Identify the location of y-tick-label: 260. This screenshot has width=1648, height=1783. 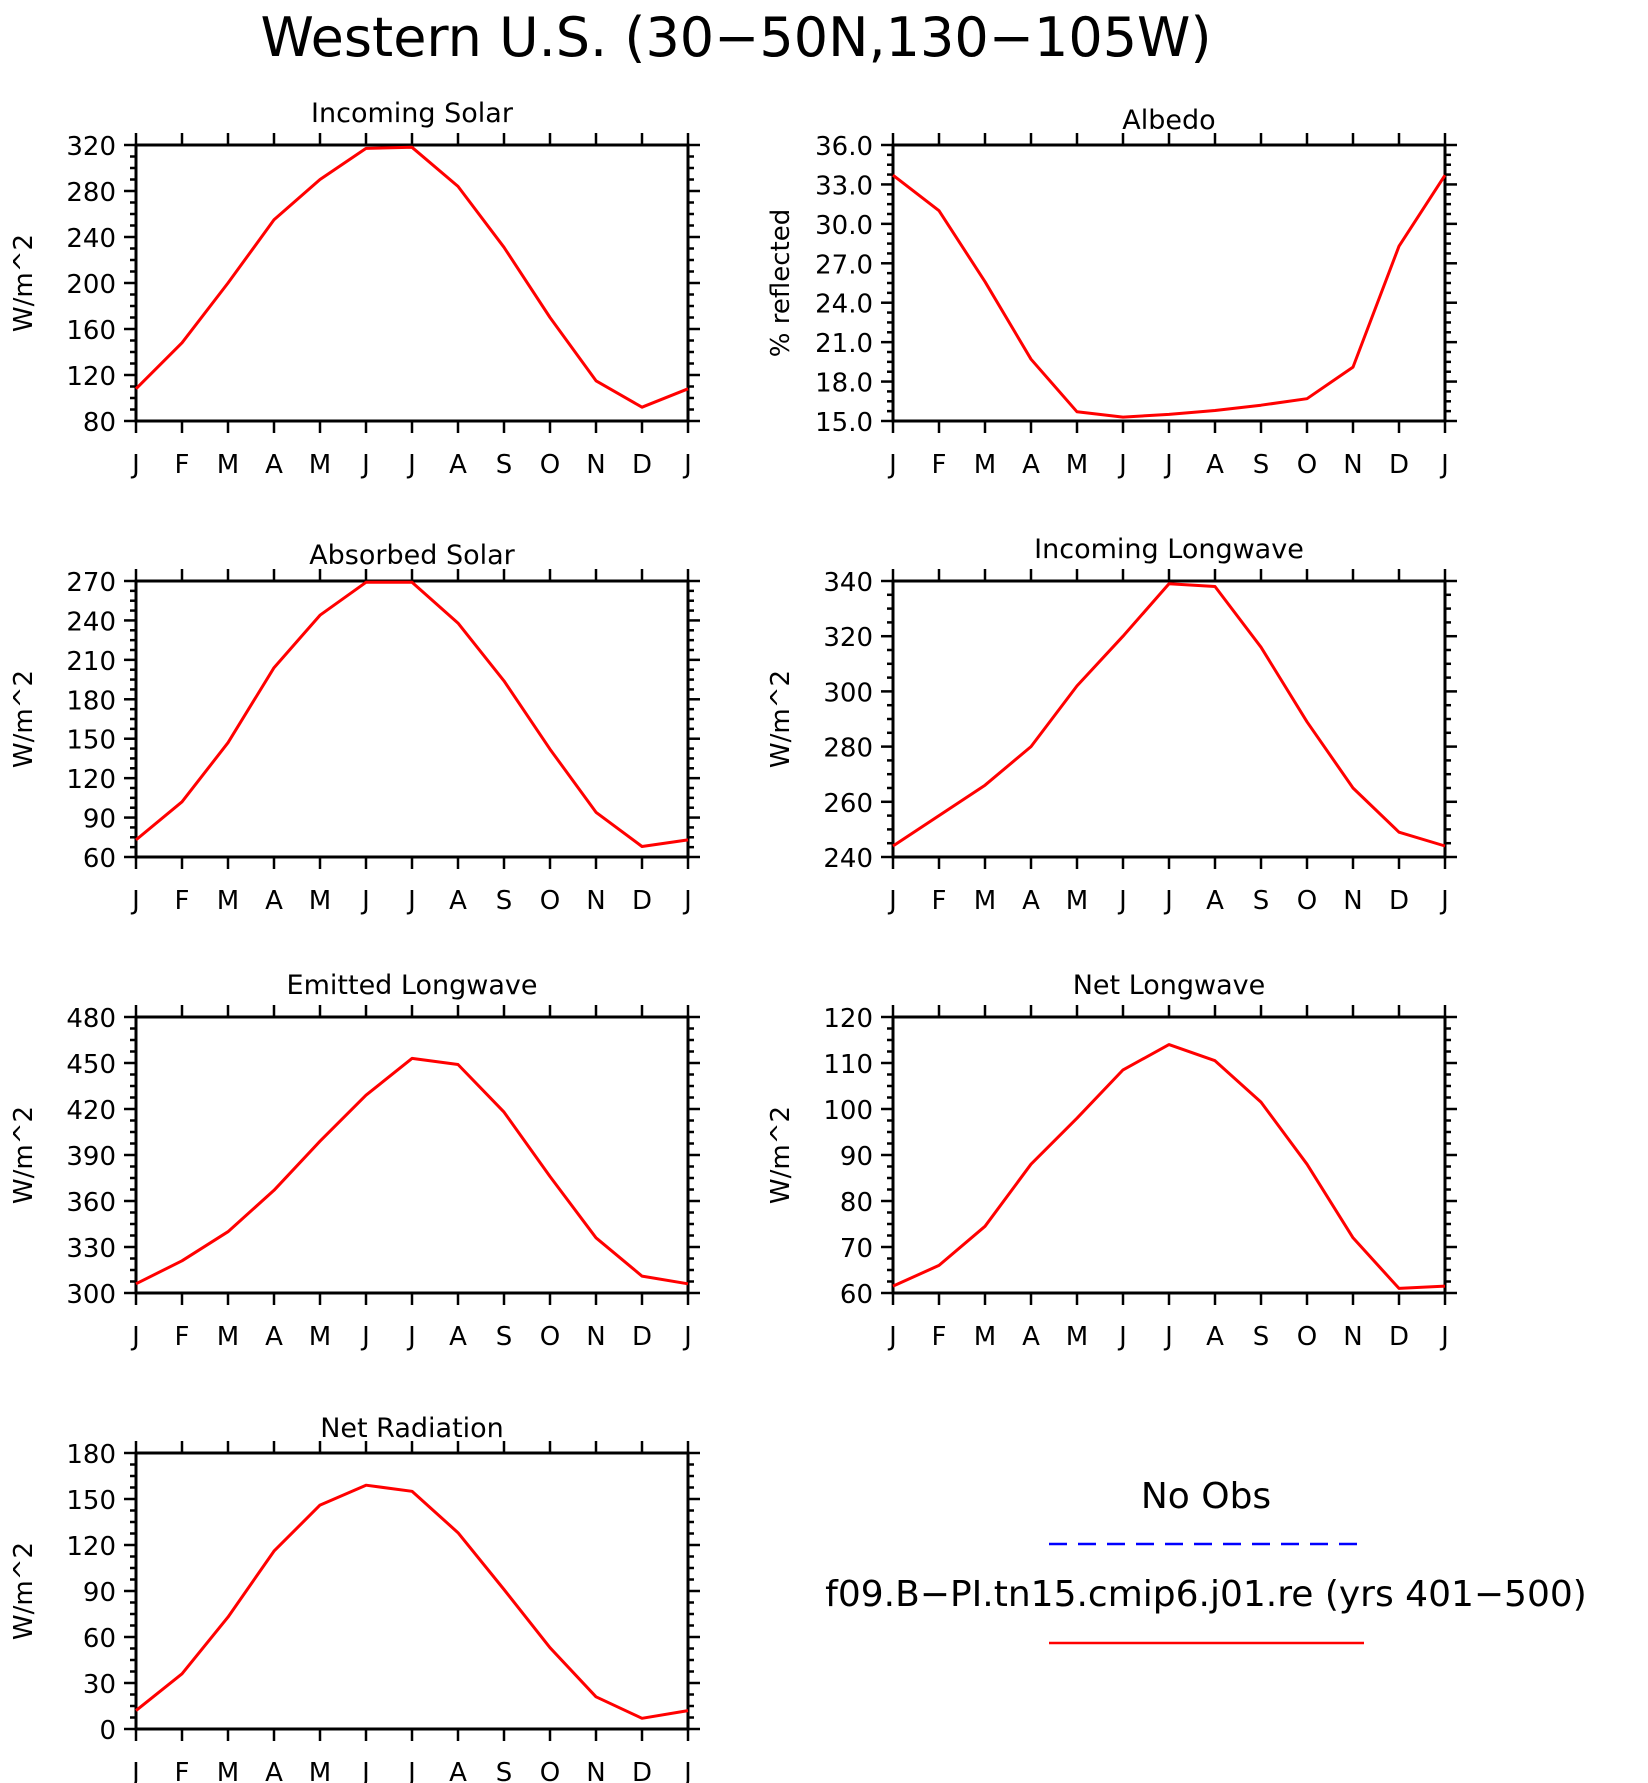
(848, 804).